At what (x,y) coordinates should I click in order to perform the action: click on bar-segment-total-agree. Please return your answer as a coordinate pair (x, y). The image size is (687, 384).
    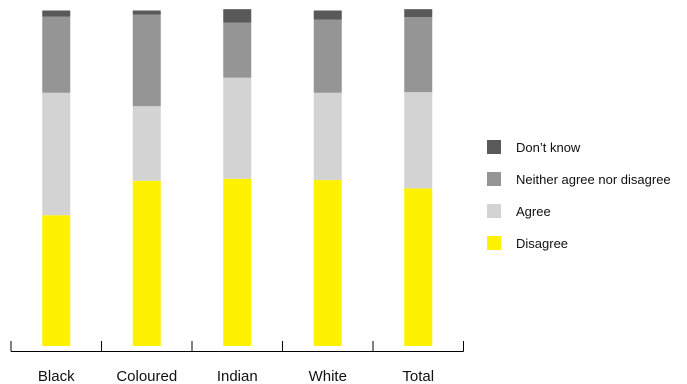
    Looking at the image, I should click on (418, 140).